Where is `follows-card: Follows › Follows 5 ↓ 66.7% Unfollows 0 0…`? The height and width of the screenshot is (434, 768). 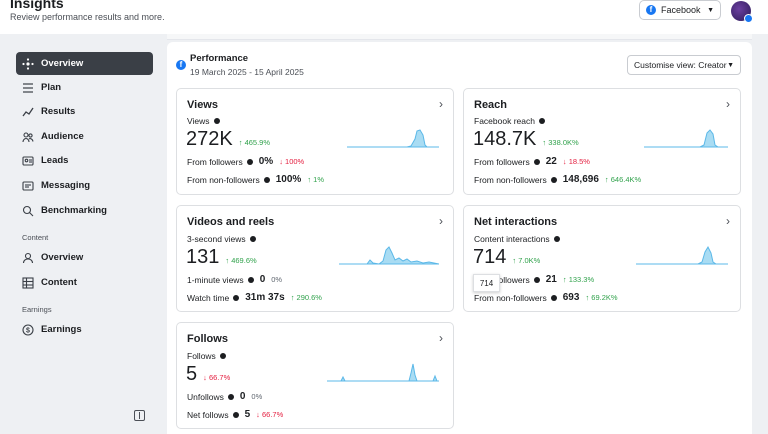
follows-card: Follows › Follows 5 ↓ 66.7% Unfollows 0 0… is located at coordinates (315, 375).